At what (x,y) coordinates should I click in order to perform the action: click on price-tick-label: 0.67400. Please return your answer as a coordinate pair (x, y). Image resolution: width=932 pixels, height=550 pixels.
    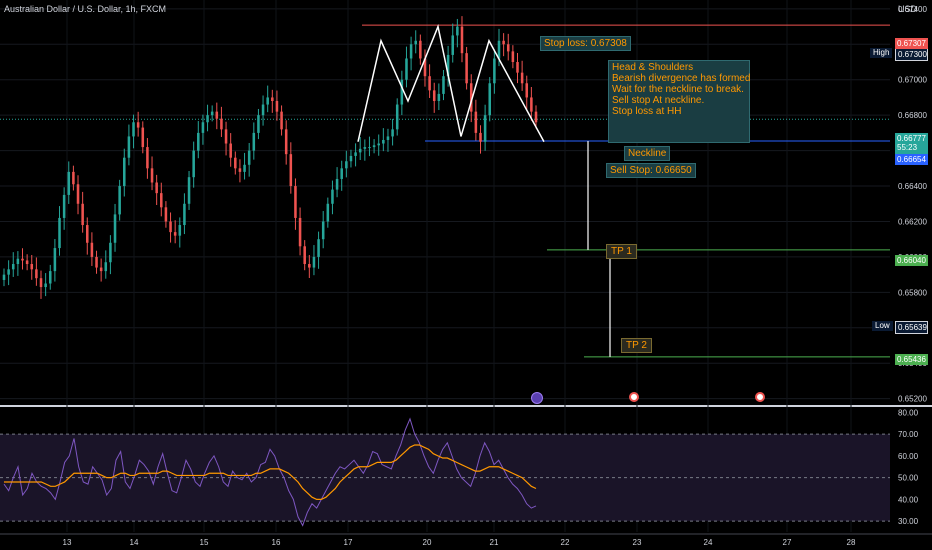
    Looking at the image, I should click on (912, 9).